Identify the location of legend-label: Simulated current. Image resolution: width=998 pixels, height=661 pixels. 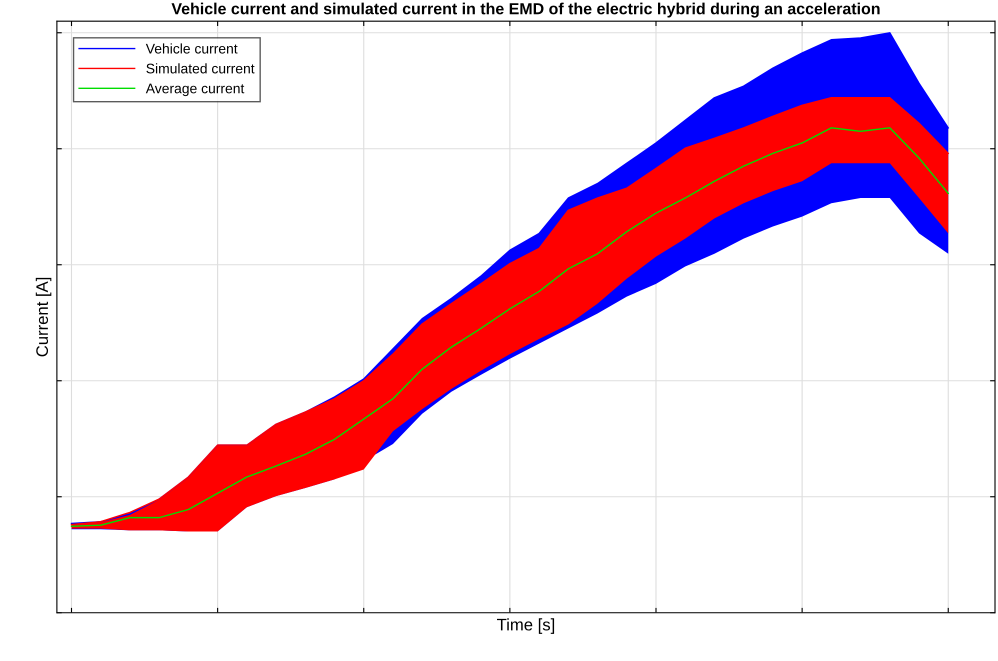
(200, 68).